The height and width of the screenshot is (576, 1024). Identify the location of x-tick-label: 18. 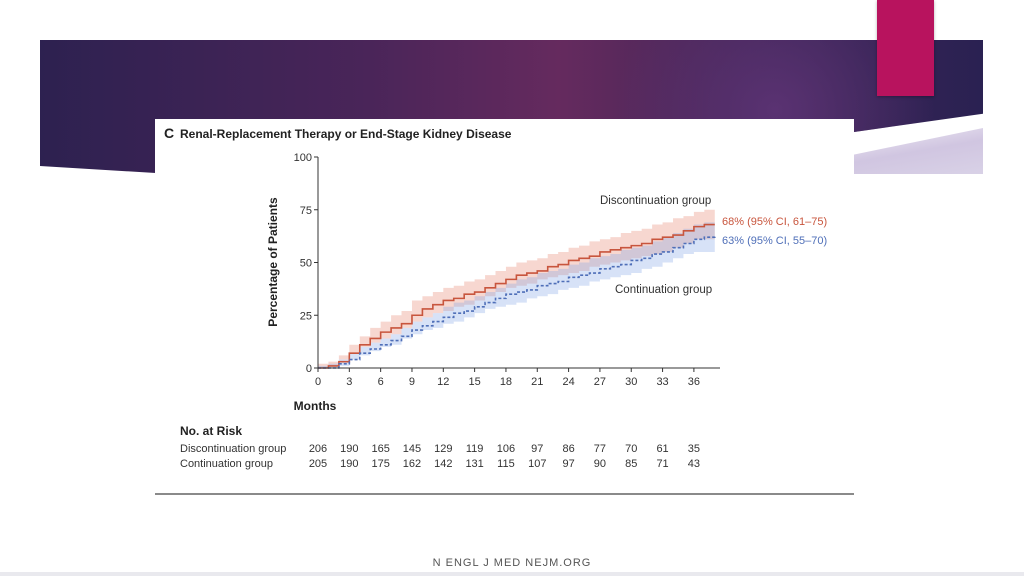
(506, 382).